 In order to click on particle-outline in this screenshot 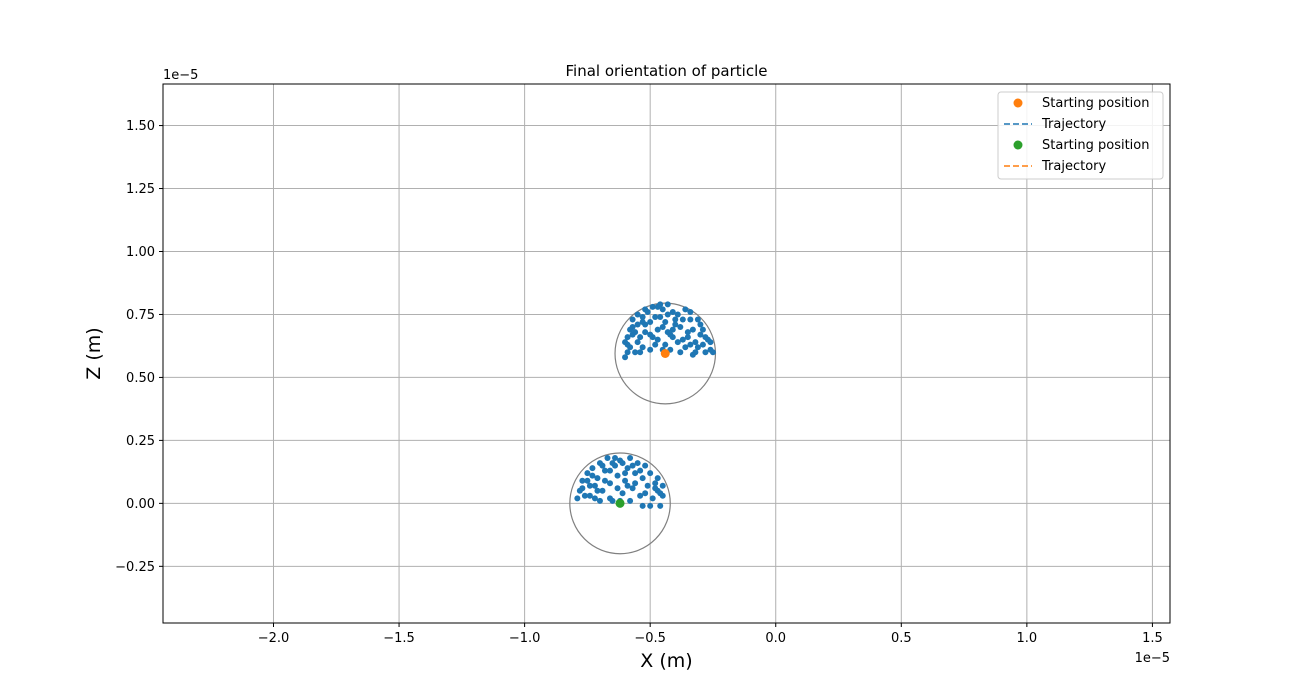, I will do `click(620, 503)`.